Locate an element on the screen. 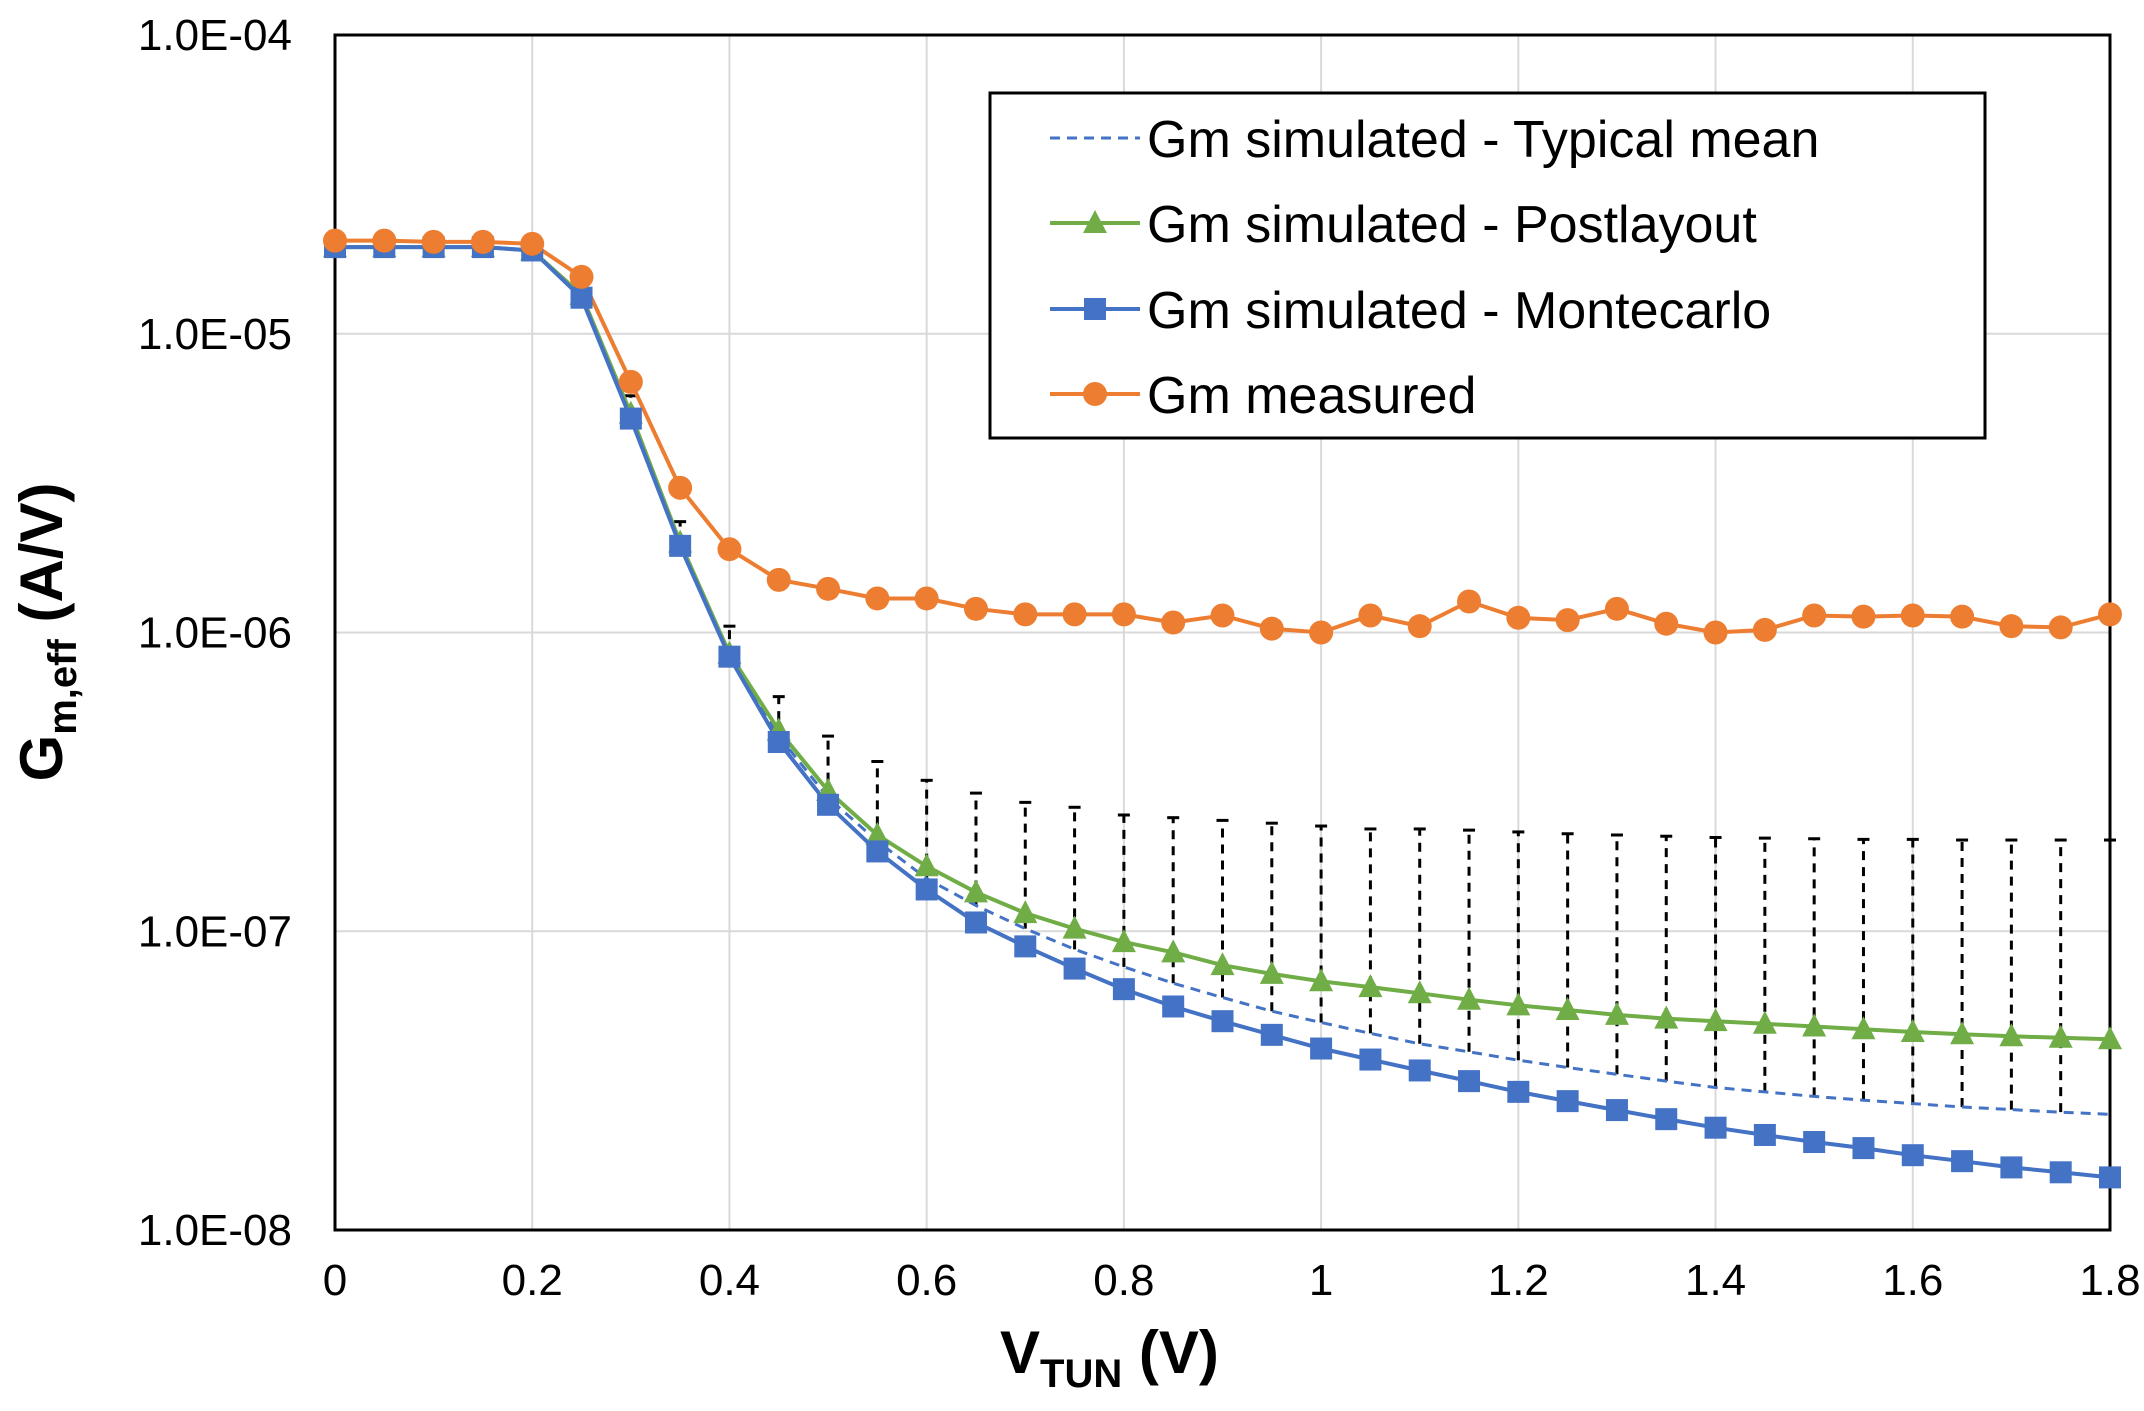  x-tick-label: 1 is located at coordinates (1321, 1280).